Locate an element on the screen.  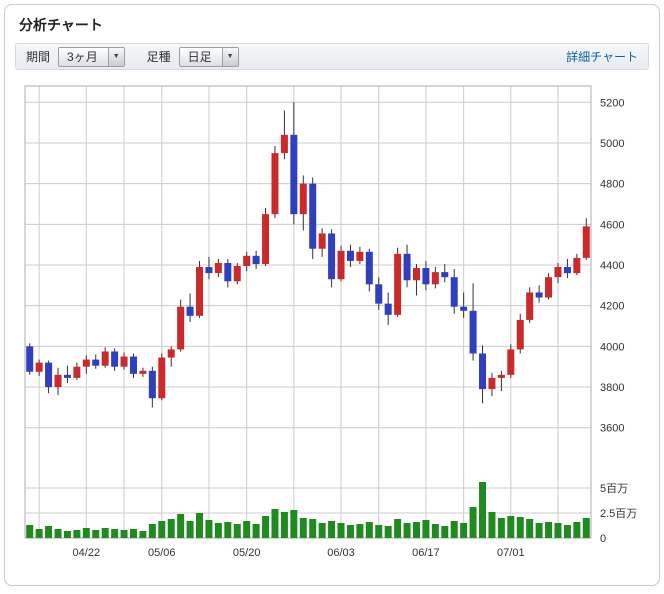
period-select: 3ヶ月 ▼ is located at coordinates (91, 56).